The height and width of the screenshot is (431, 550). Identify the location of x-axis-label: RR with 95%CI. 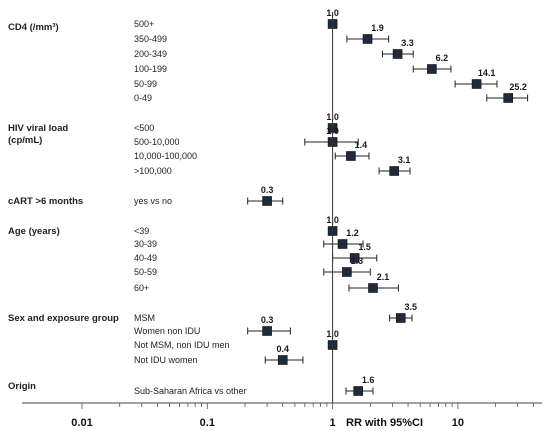
(384, 423).